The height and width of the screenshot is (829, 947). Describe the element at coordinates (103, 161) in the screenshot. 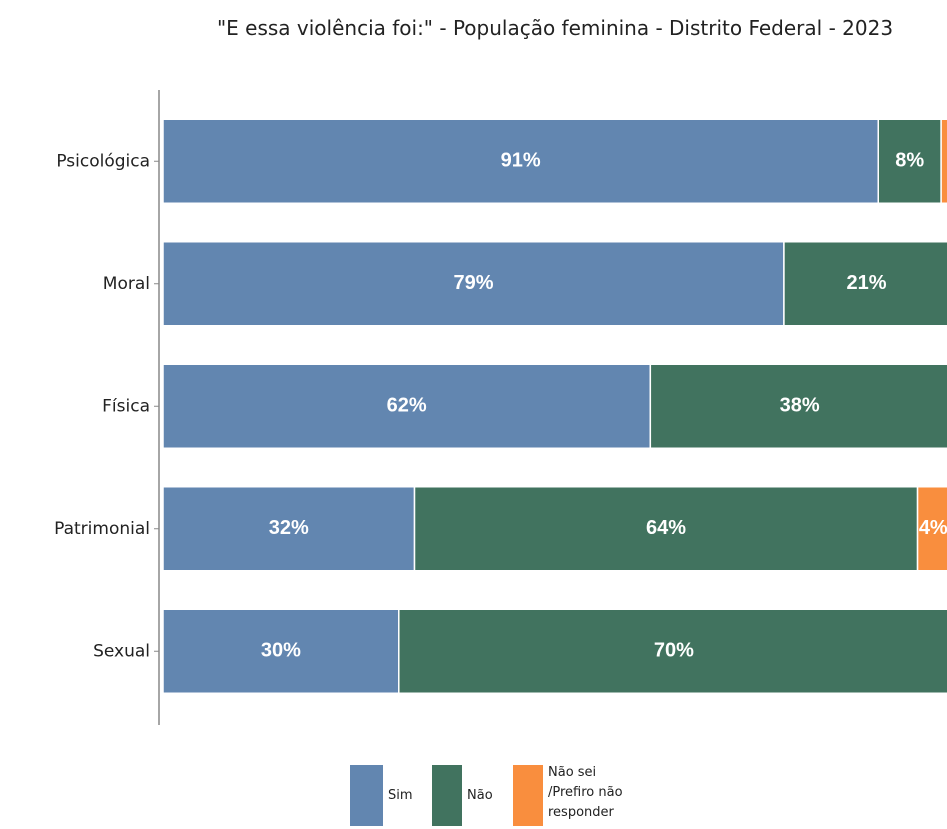

I see `y-tick-label: Psicológica` at that location.